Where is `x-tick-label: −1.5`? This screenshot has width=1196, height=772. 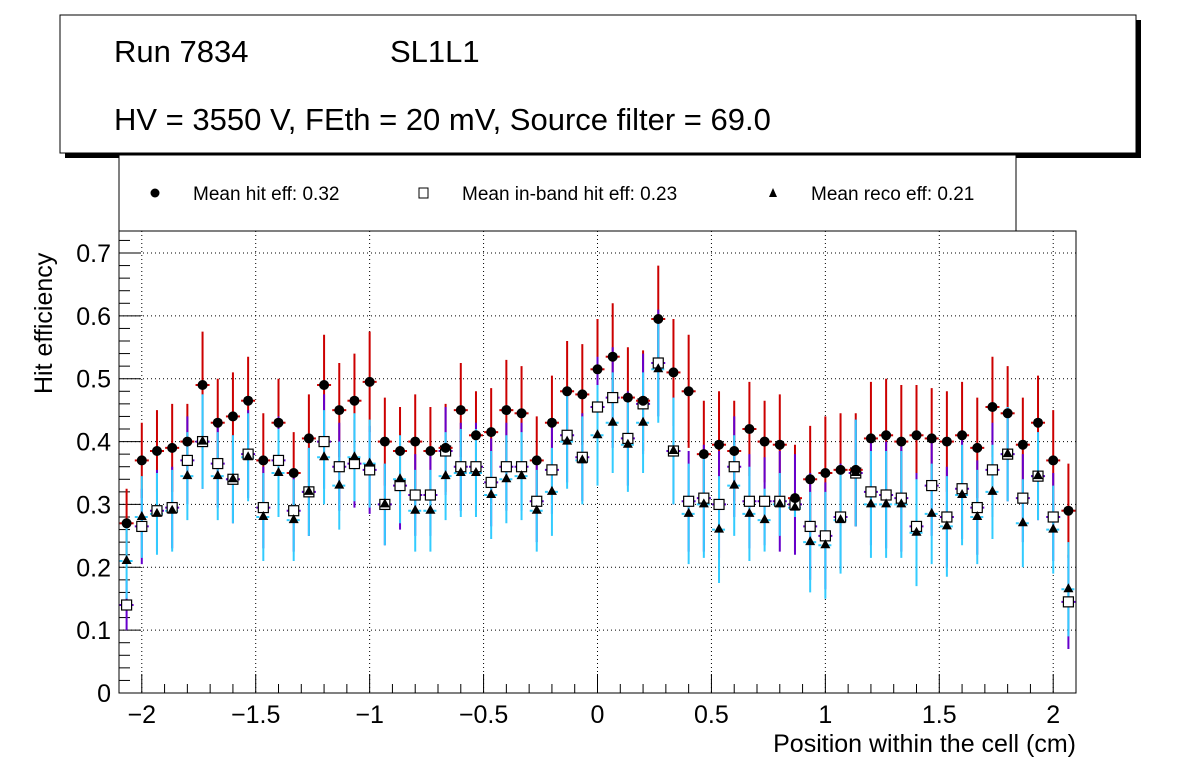
x-tick-label: −1.5 is located at coordinates (255, 715).